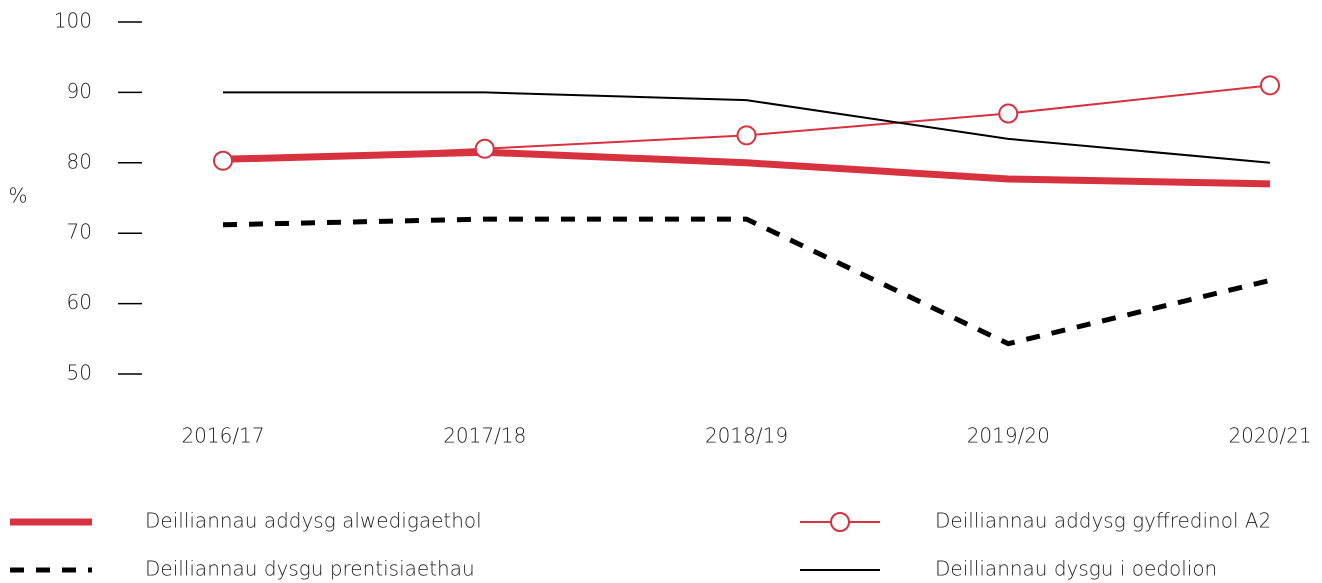 The height and width of the screenshot is (583, 1322). Describe the element at coordinates (17, 196) in the screenshot. I see `y-axis-label: %` at that location.